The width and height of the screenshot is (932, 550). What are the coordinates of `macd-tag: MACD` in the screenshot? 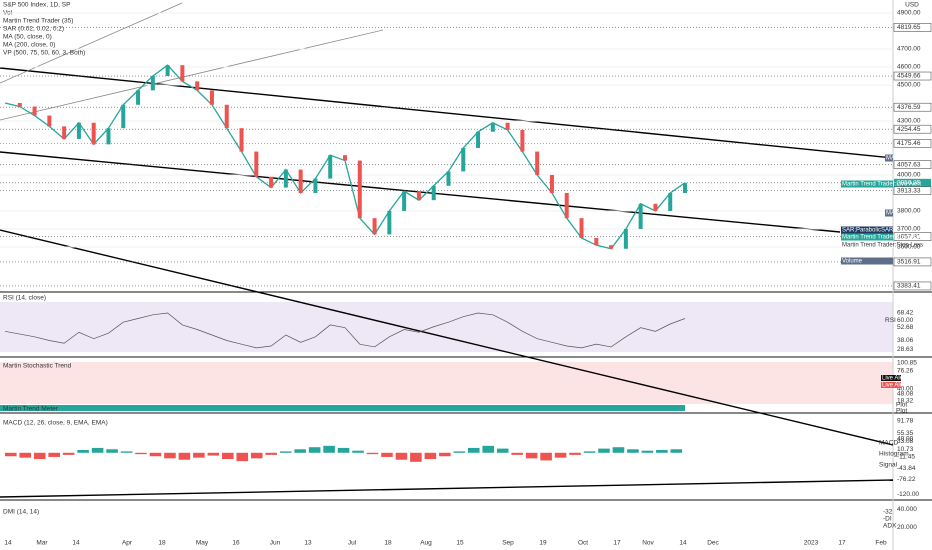 It's located at (888, 443).